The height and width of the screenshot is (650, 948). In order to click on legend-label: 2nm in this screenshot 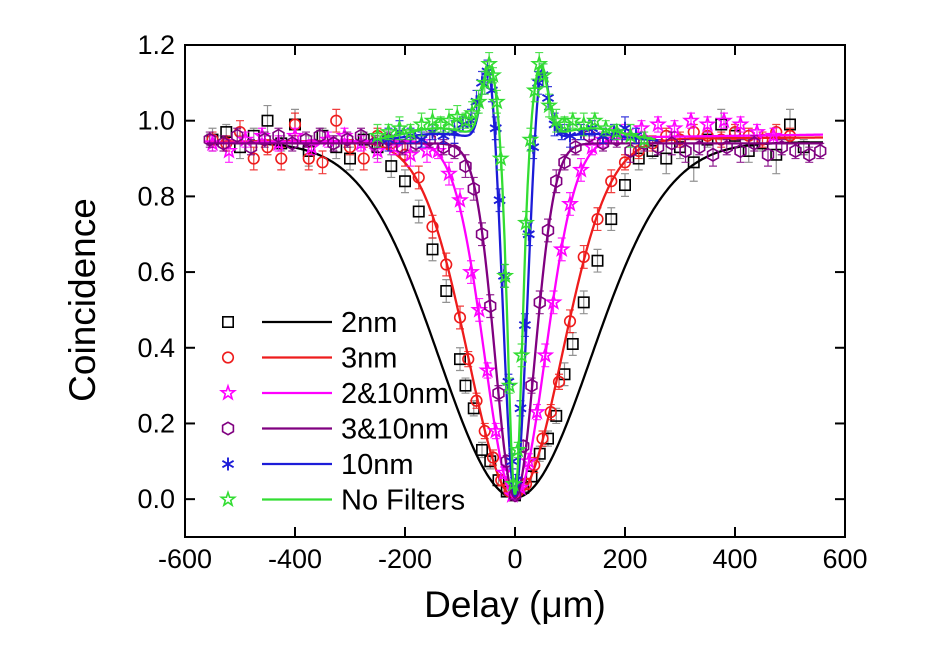, I will do `click(369, 323)`.